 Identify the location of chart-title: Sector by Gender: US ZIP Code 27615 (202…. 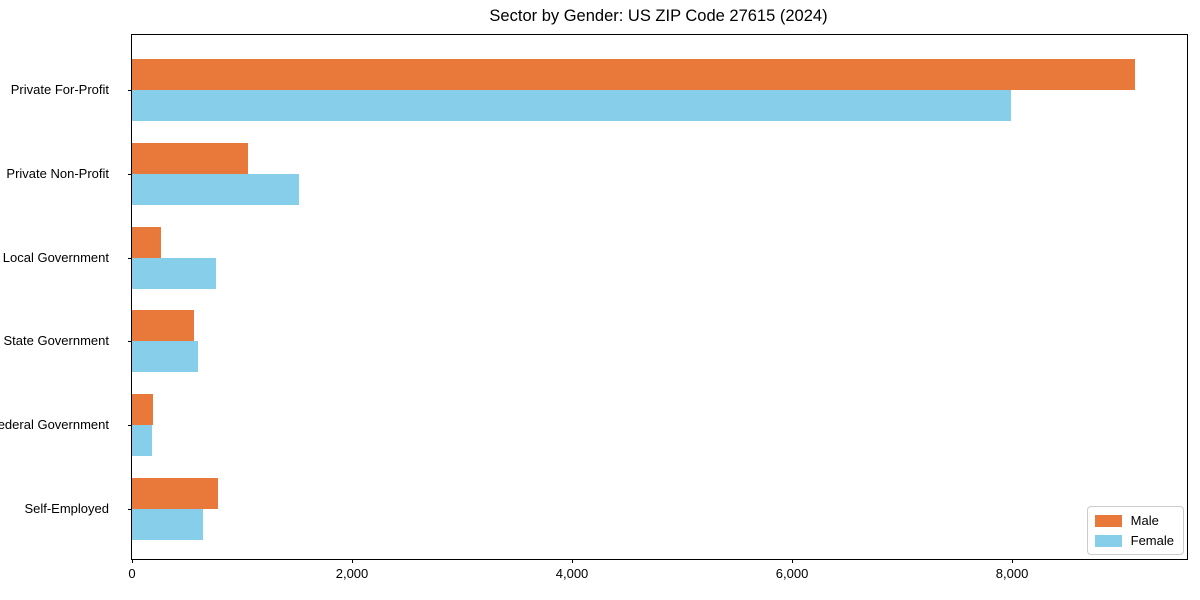
(658, 16).